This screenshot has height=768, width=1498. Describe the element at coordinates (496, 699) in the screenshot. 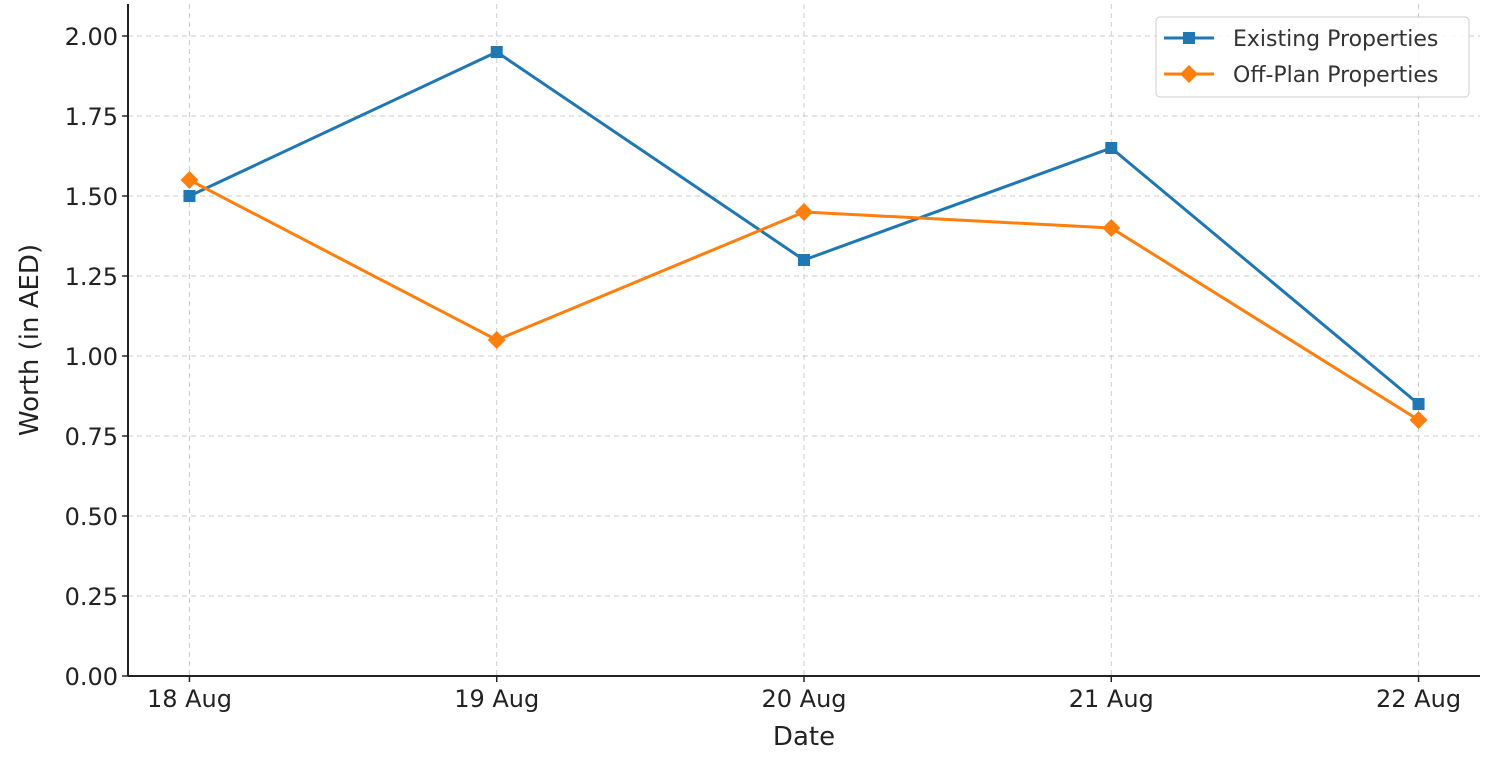

I see `x-tick-label: 19 Aug` at that location.